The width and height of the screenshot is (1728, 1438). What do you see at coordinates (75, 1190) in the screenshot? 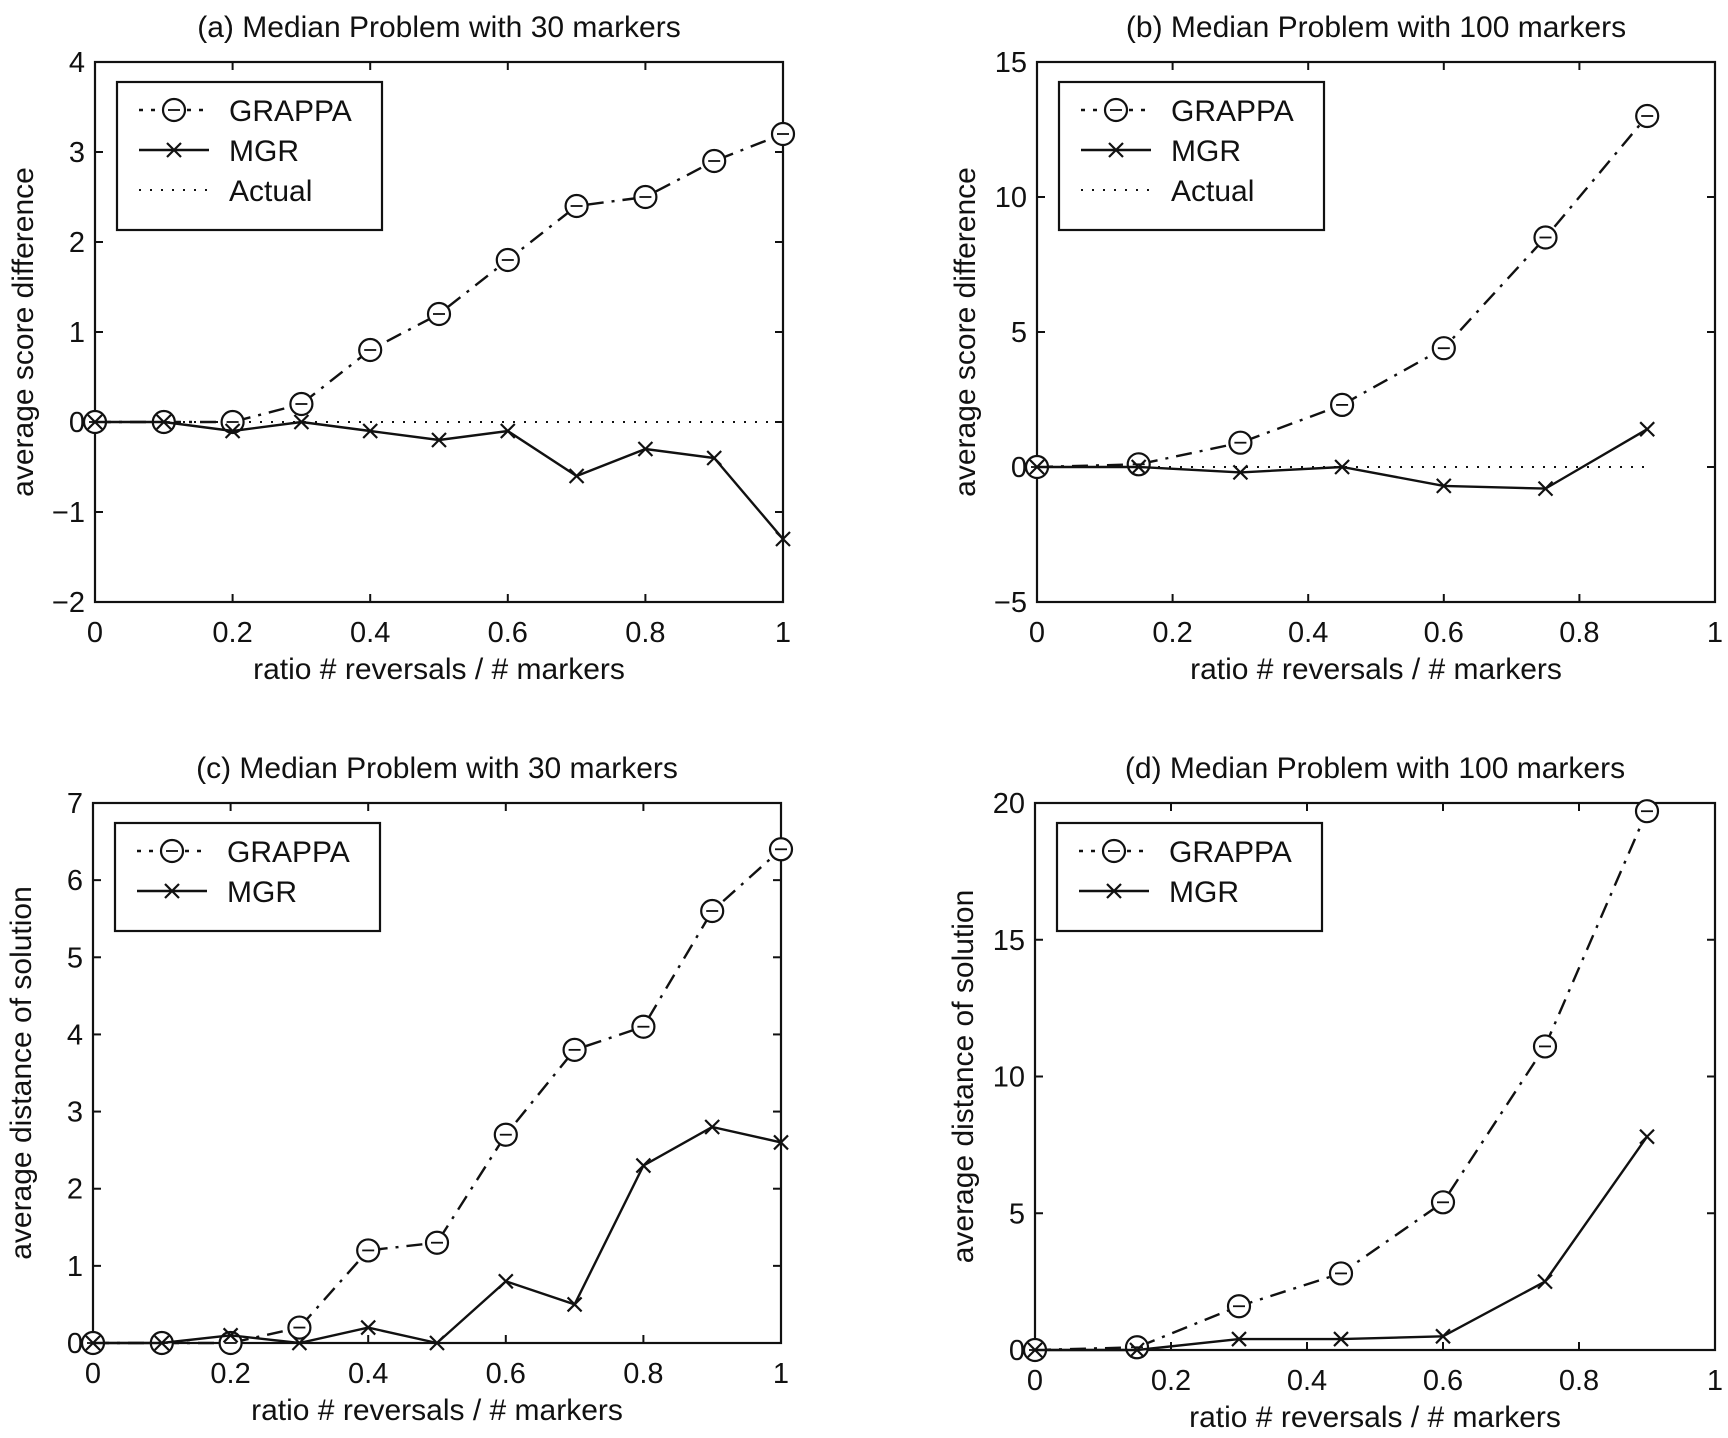
I see `y-tick-label: 2` at bounding box center [75, 1190].